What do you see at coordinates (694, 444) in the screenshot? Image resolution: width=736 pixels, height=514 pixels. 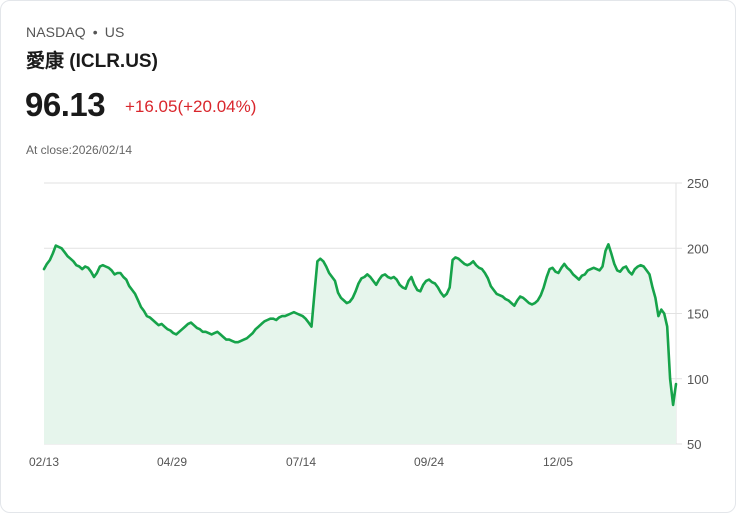 I see `y-tick-label: 50` at bounding box center [694, 444].